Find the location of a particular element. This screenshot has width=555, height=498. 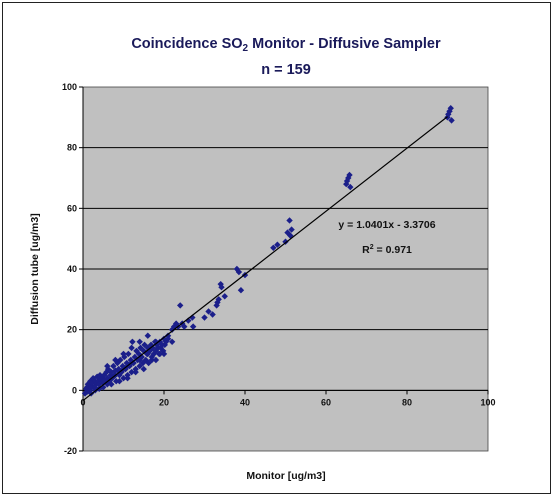

trendline-equation: y = 1.0401x - 3.3706 is located at coordinates (386, 225).